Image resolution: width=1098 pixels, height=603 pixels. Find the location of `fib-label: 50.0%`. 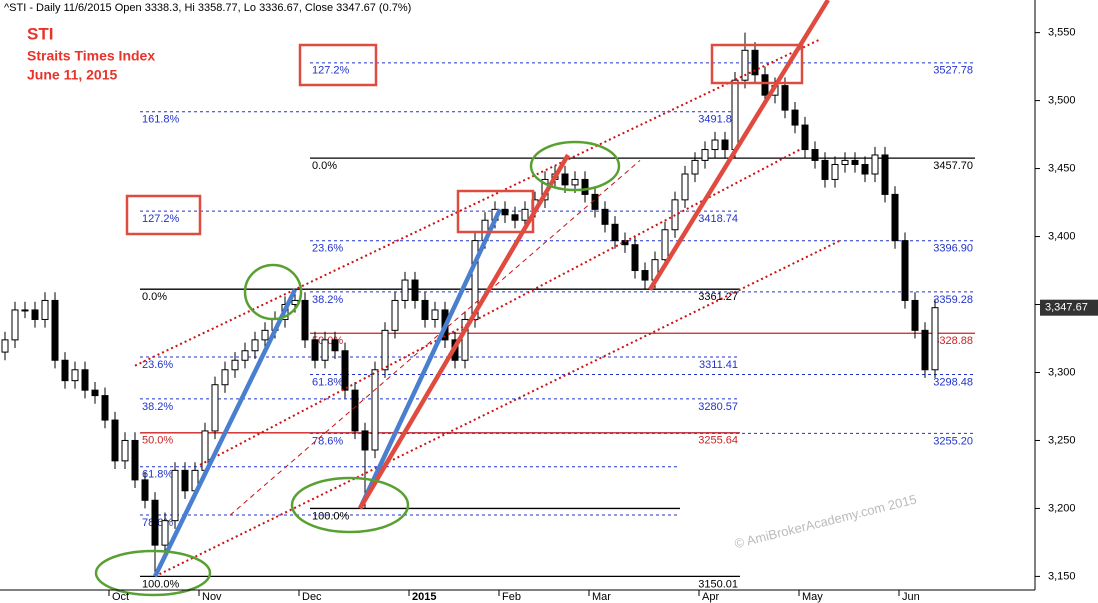

fib-label: 50.0% is located at coordinates (157, 441).